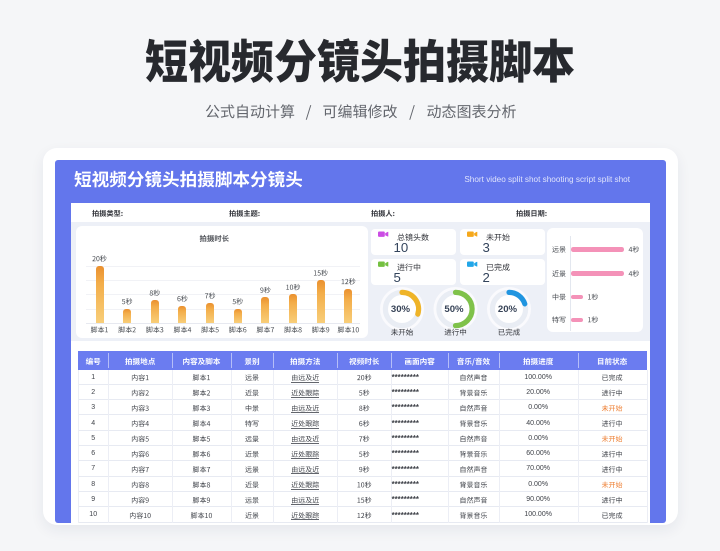 The width and height of the screenshot is (720, 551). What do you see at coordinates (454, 309) in the screenshot?
I see `svg-text: 50%` at bounding box center [454, 309].